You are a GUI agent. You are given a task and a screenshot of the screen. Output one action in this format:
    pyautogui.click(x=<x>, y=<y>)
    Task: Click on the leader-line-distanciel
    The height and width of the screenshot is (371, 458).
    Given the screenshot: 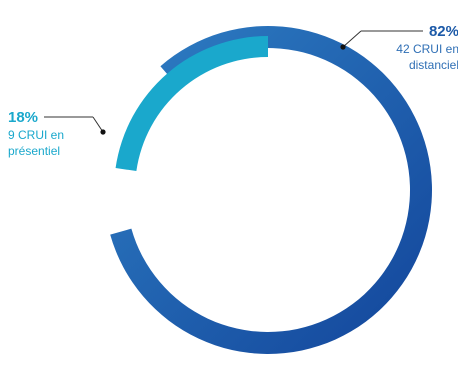 What is the action you would take?
    pyautogui.click(x=352, y=39)
    